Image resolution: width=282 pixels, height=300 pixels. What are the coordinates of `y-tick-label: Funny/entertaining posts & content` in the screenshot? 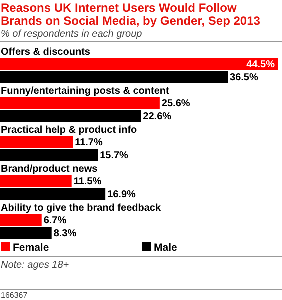 It's located at (85, 91).